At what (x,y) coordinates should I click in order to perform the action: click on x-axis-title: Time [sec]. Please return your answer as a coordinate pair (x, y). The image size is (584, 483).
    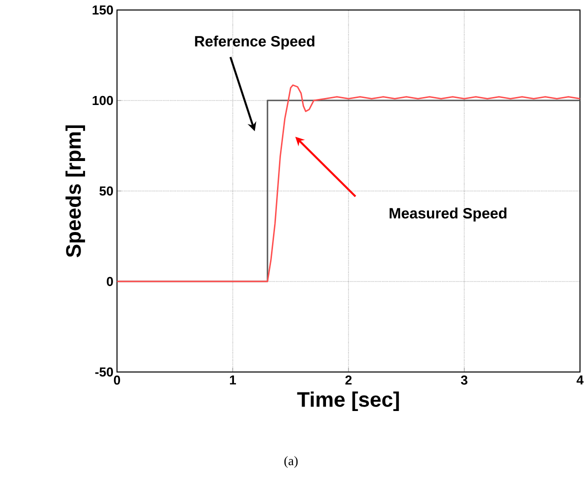
    Looking at the image, I should click on (348, 402).